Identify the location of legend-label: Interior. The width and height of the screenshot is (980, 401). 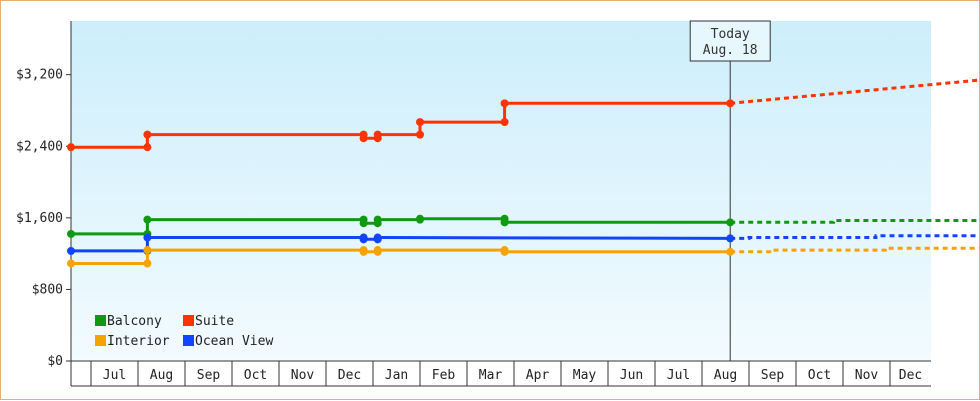
(138, 341).